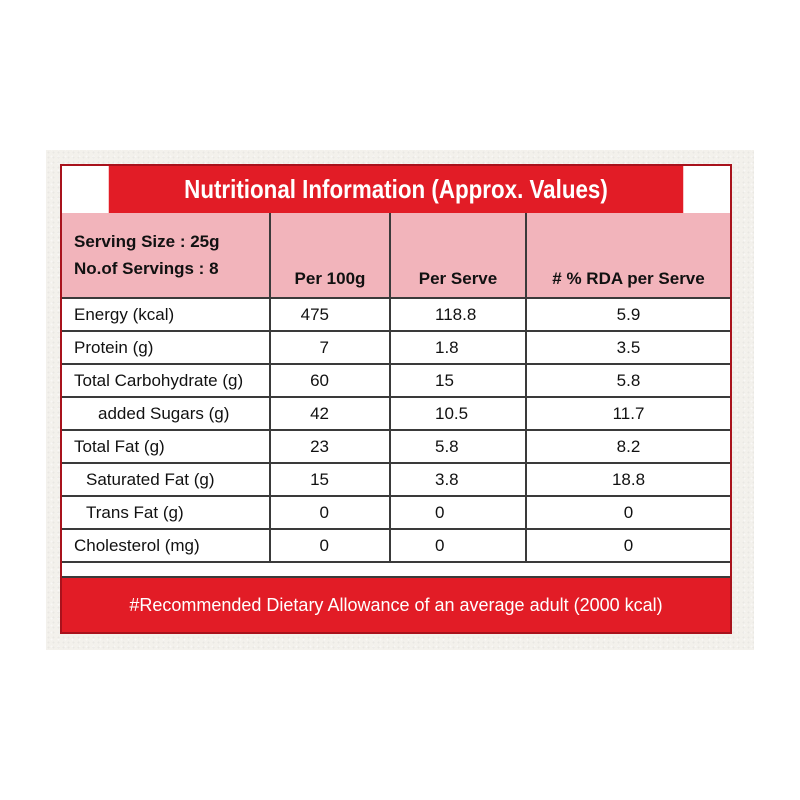 This screenshot has width=800, height=800. Describe the element at coordinates (458, 347) in the screenshot. I see `value-perserve: 1.8` at that location.